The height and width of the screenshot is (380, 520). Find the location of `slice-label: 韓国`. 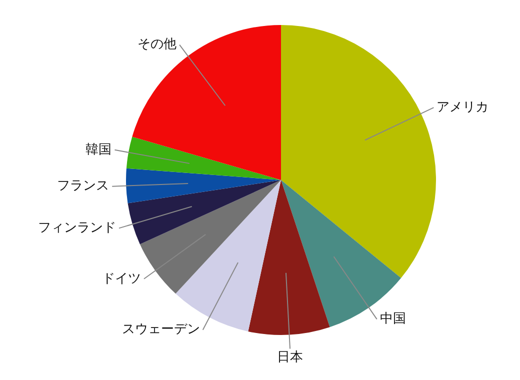

slice-label: 韓国 is located at coordinates (99, 150).